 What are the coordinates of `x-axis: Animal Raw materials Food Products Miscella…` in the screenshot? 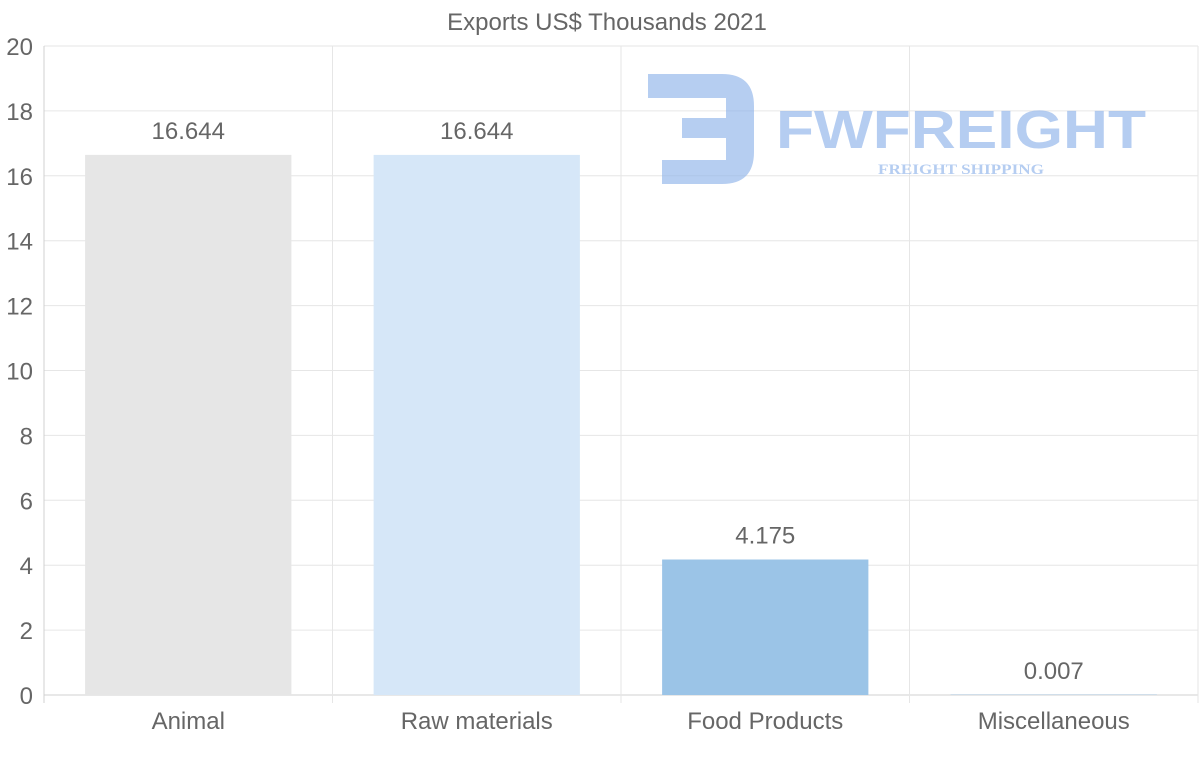 It's located at (641, 721).